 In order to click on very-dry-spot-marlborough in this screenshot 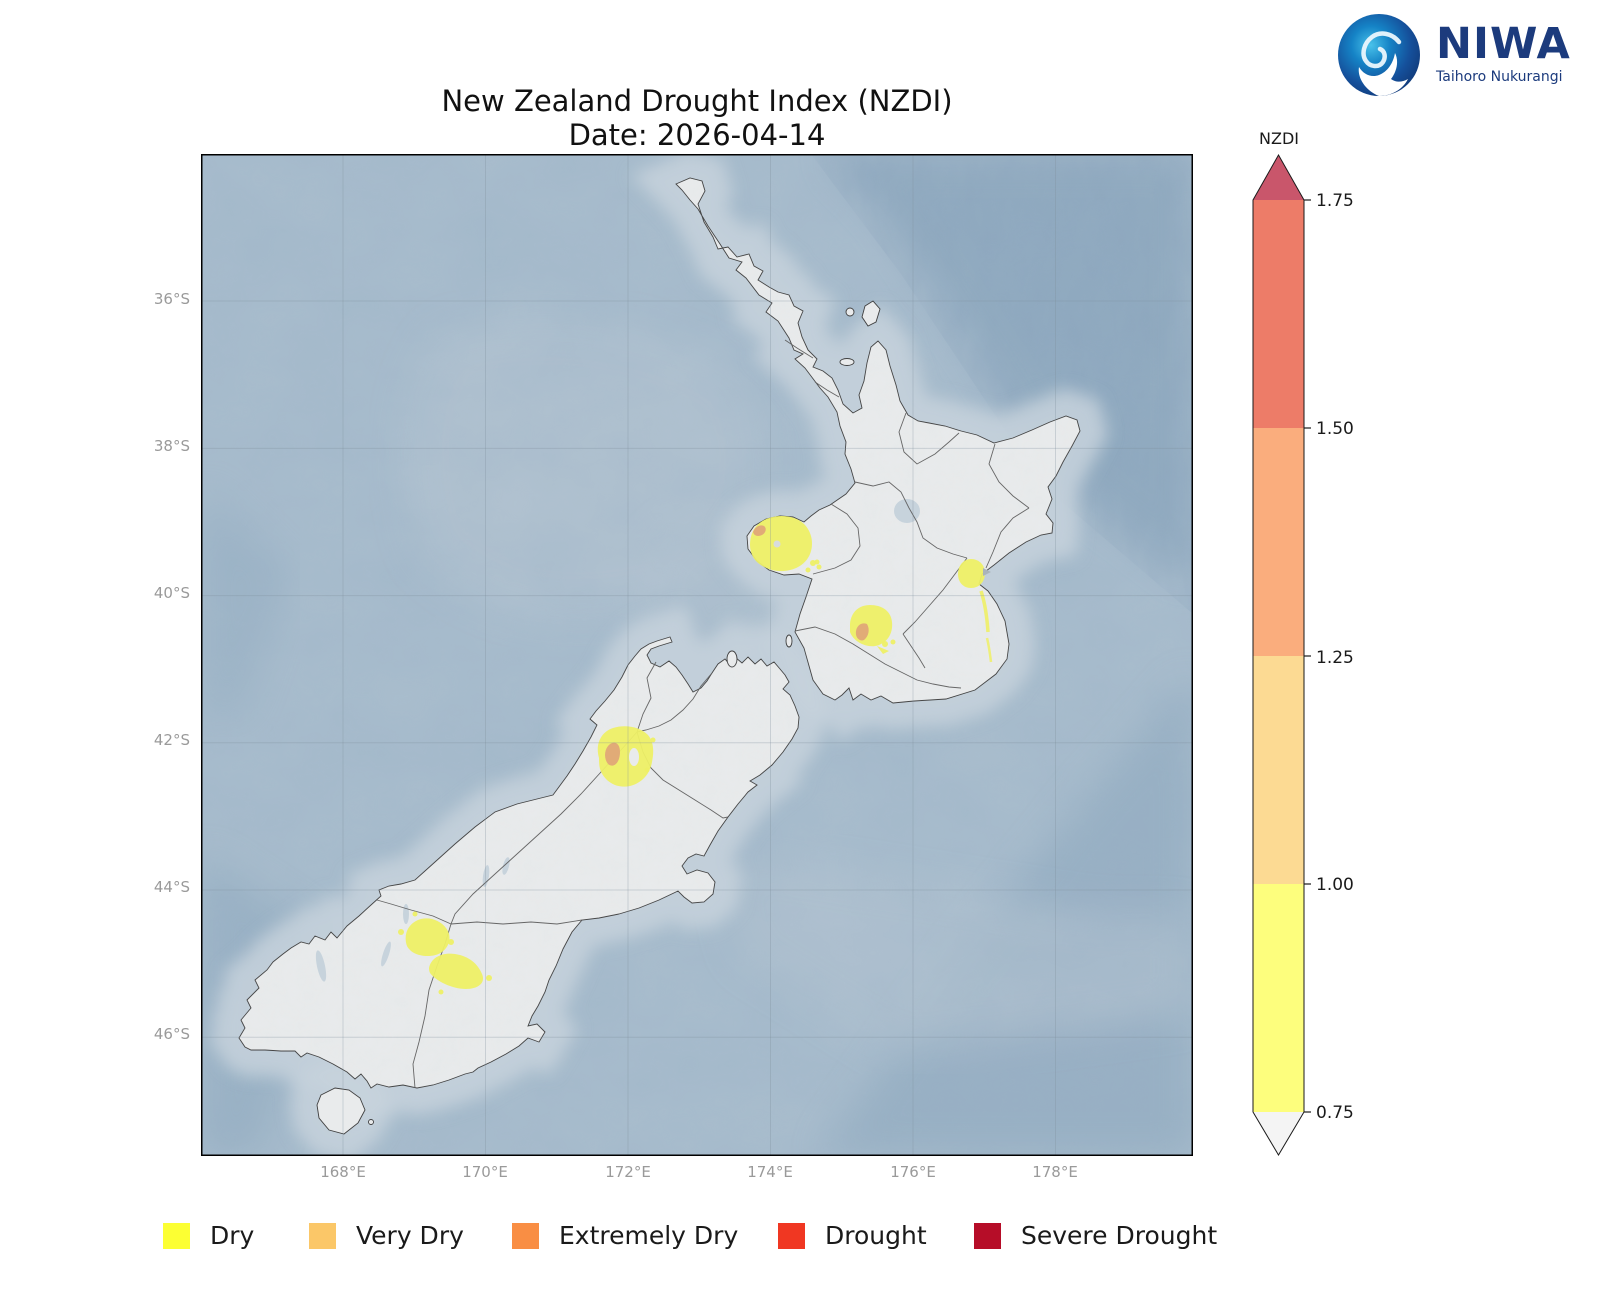, I will do `click(612, 754)`.